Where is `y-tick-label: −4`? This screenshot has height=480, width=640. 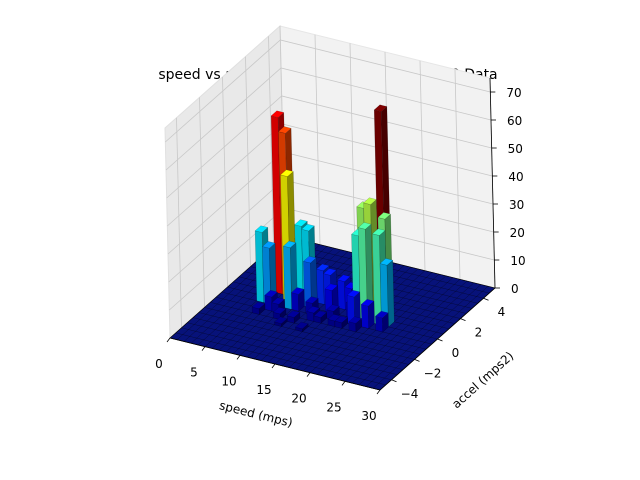
y-tick-label: −4 is located at coordinates (410, 394).